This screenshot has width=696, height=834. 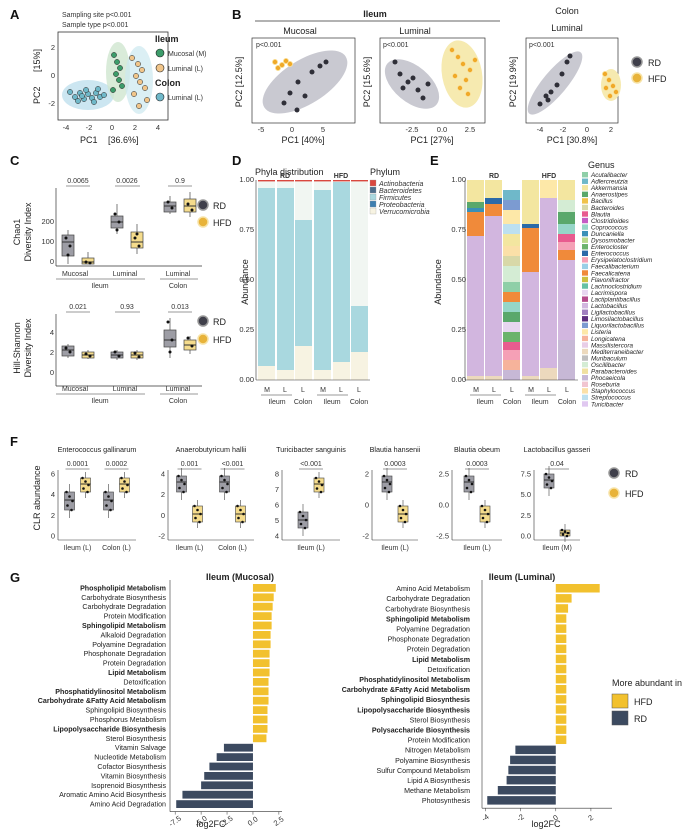 What do you see at coordinates (549, 481) in the screenshot?
I see `f-rd-box` at bounding box center [549, 481].